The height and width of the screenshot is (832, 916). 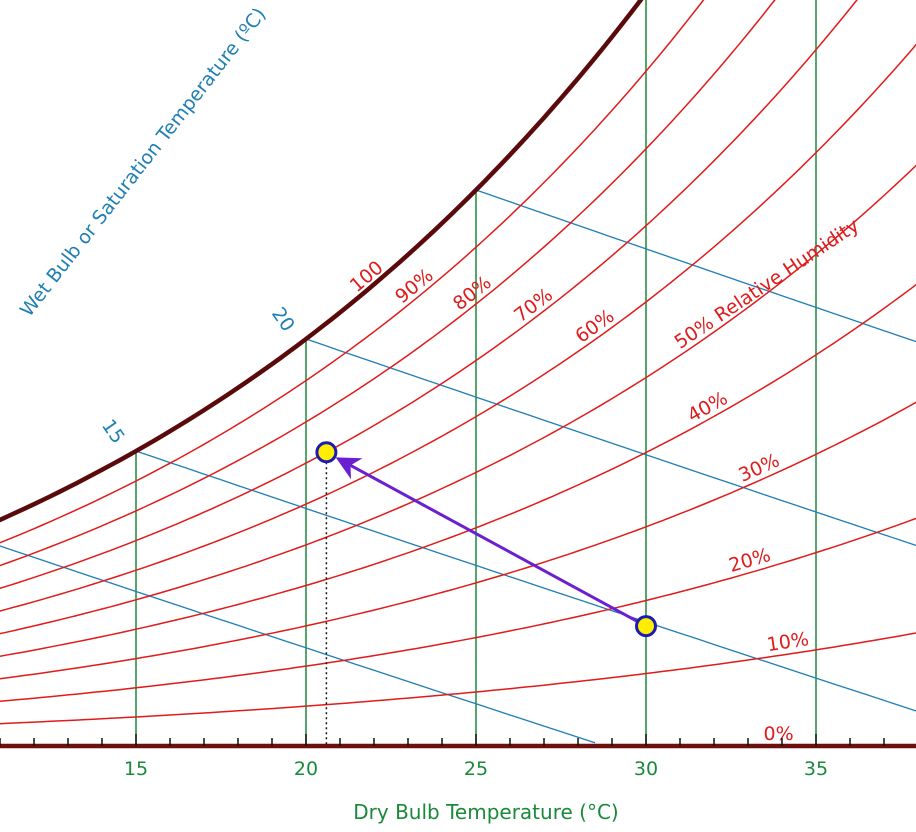 I want to click on wet-bulb-label-15: 15, so click(x=113, y=431).